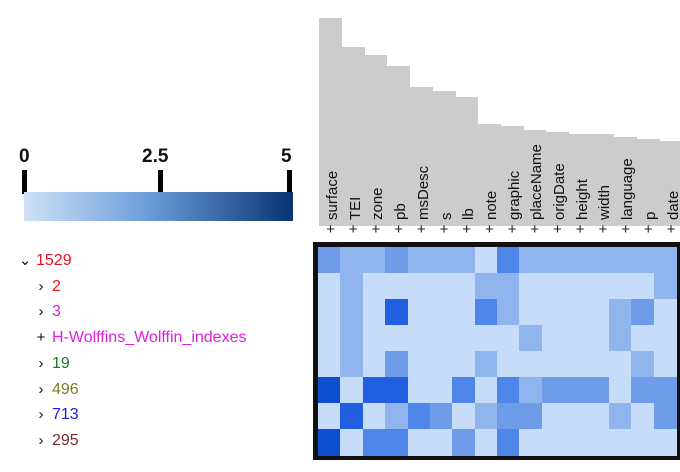  I want to click on tree-node-label: 713, so click(65, 415).